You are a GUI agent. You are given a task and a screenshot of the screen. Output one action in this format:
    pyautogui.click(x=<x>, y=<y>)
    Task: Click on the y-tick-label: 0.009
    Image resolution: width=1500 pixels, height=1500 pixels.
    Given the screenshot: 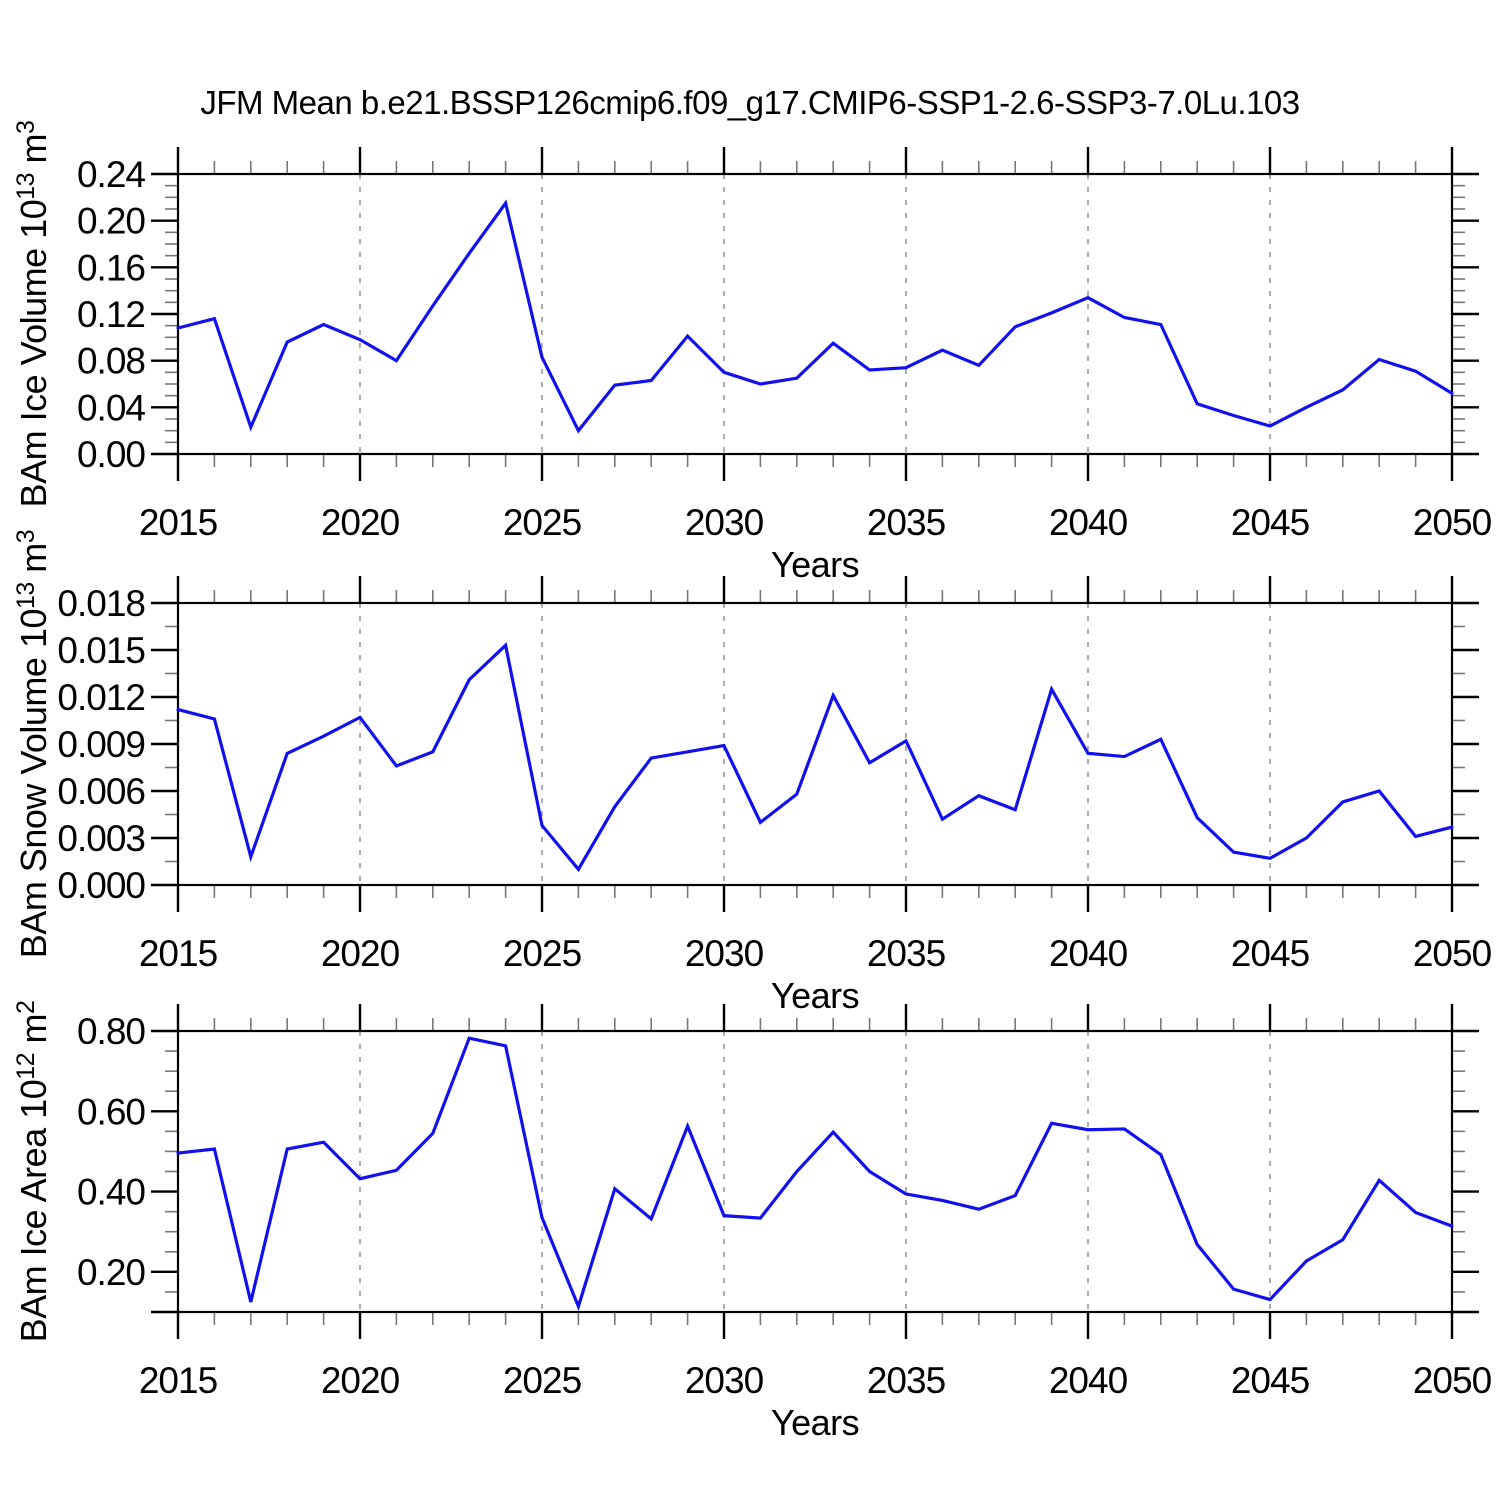 What is the action you would take?
    pyautogui.click(x=101, y=744)
    